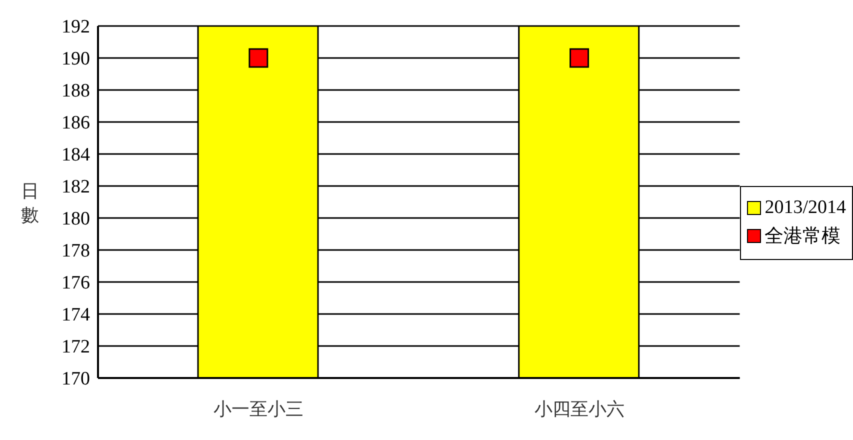 Image resolution: width=853 pixels, height=440 pixels. I want to click on x-tick-label: 小一至小三, so click(258, 409).